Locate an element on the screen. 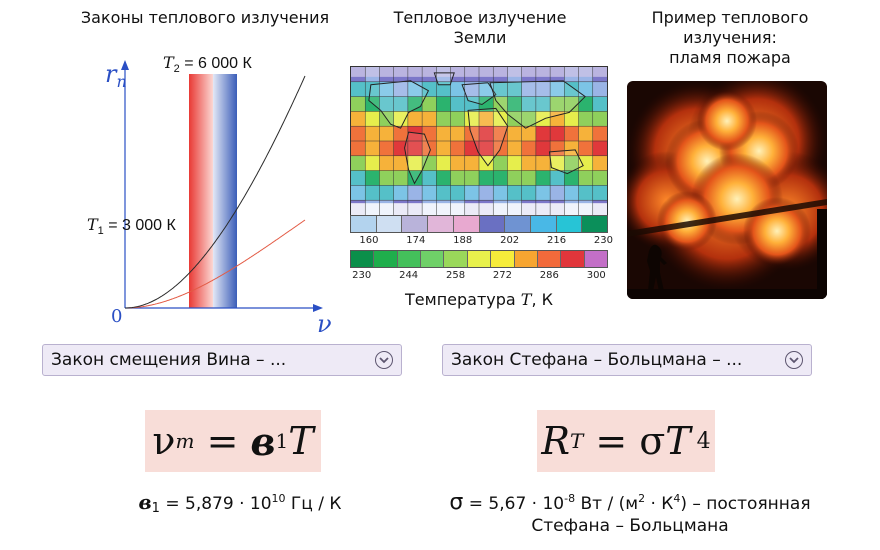 This screenshot has width=880, height=550. peak-label-6000k: T2 = 6 000 К is located at coordinates (208, 64).